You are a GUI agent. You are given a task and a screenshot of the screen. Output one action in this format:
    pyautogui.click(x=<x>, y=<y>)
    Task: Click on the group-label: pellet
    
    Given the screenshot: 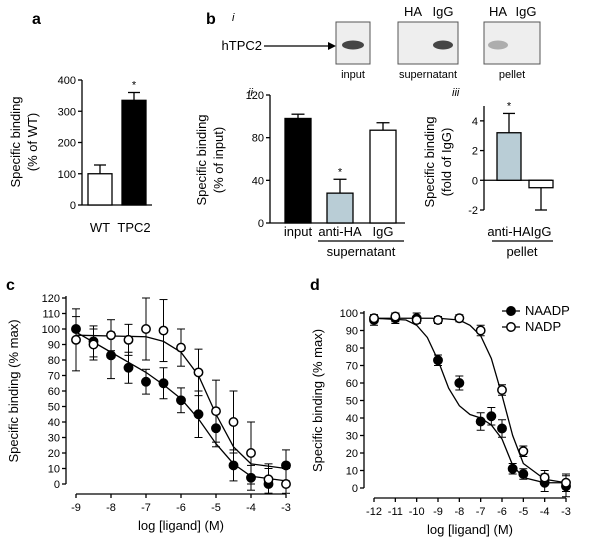 What is the action you would take?
    pyautogui.click(x=521, y=251)
    